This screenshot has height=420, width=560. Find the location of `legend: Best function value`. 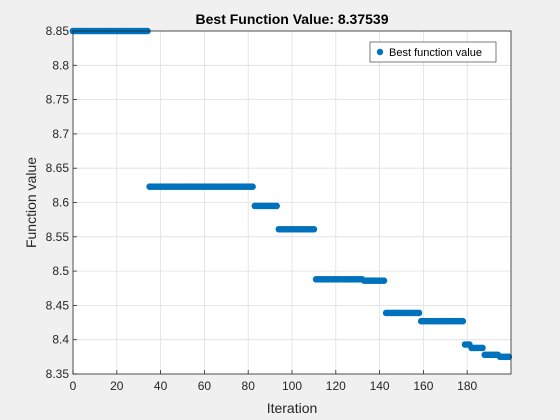

legend: Best function value is located at coordinates (433, 52).